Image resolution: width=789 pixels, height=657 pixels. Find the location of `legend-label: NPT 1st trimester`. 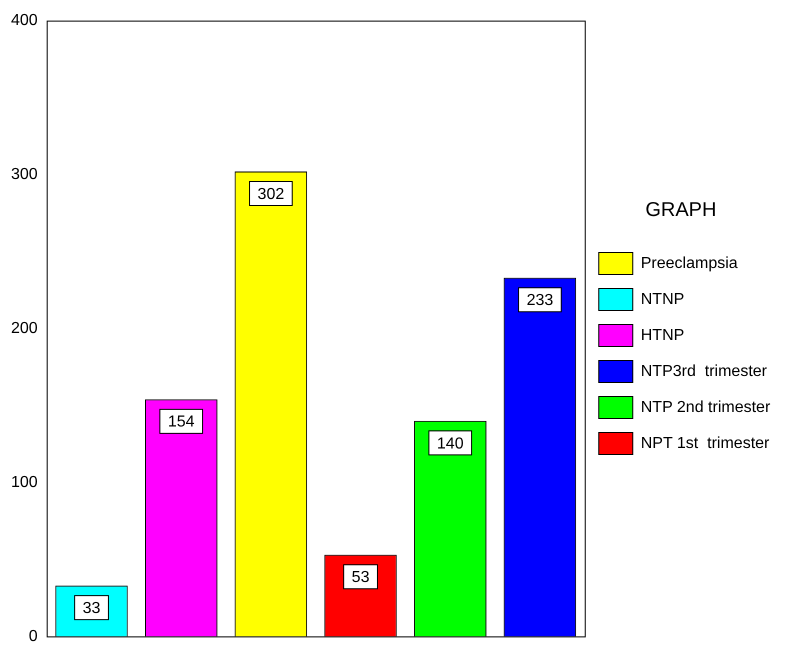

legend-label: NPT 1st trimester is located at coordinates (705, 443).